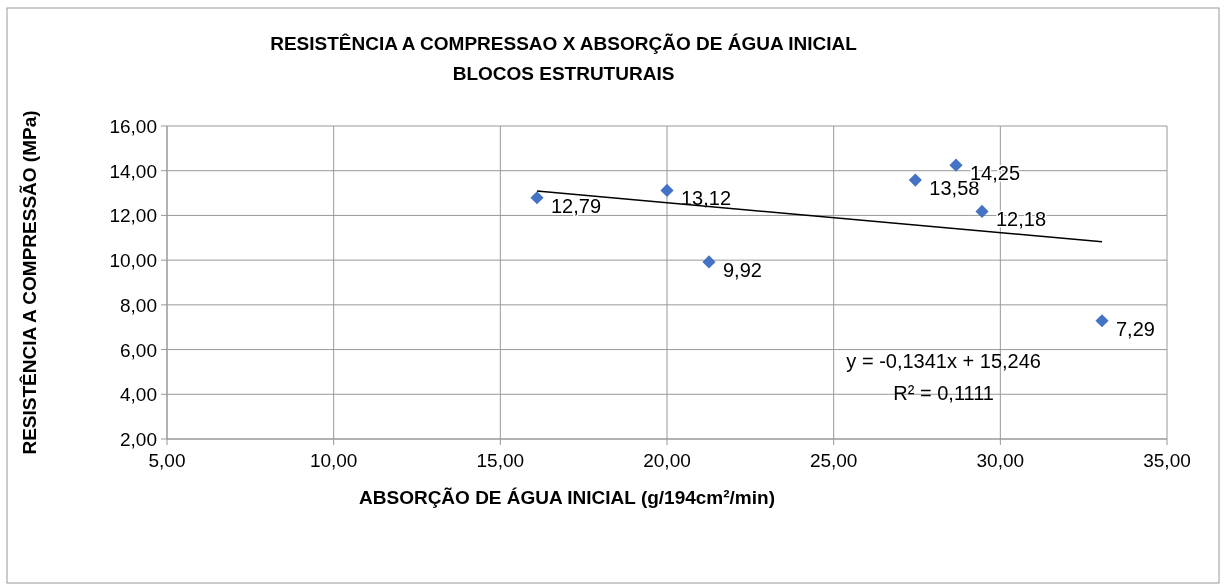  I want to click on y-tick-label: 4,00, so click(138, 395).